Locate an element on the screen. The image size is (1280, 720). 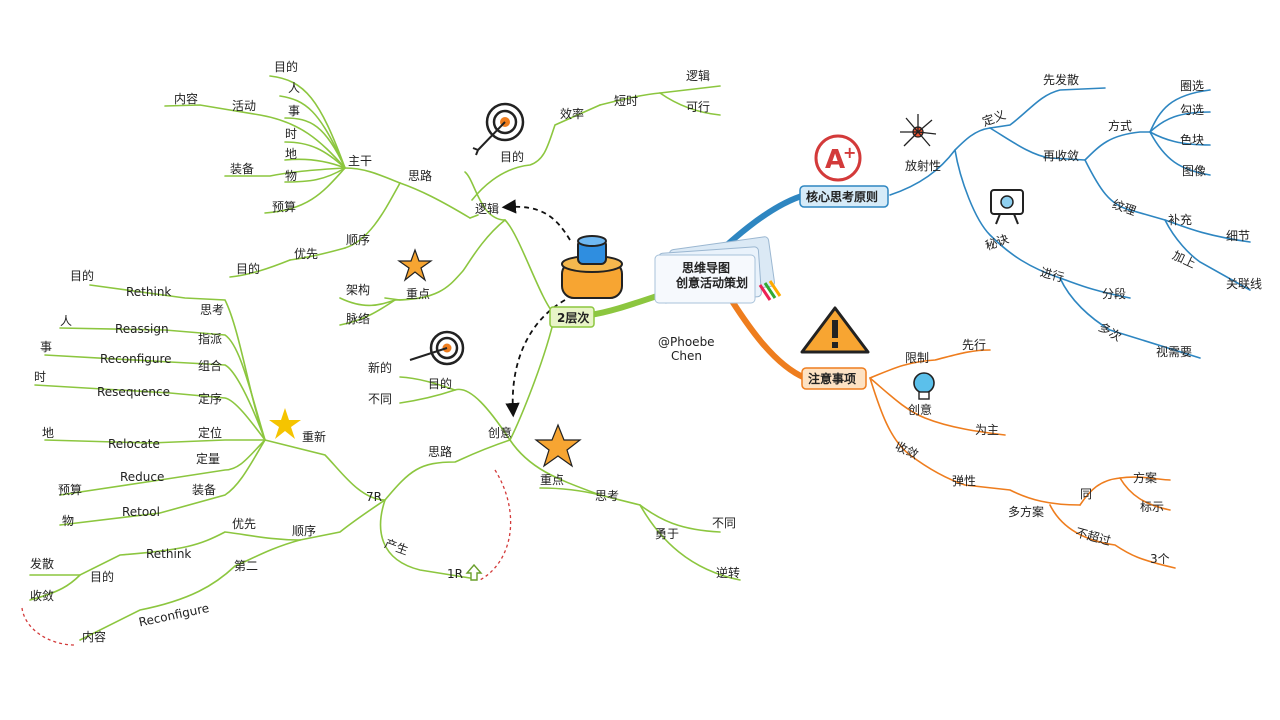
renew-en-1: Reassign is located at coordinates (142, 329).